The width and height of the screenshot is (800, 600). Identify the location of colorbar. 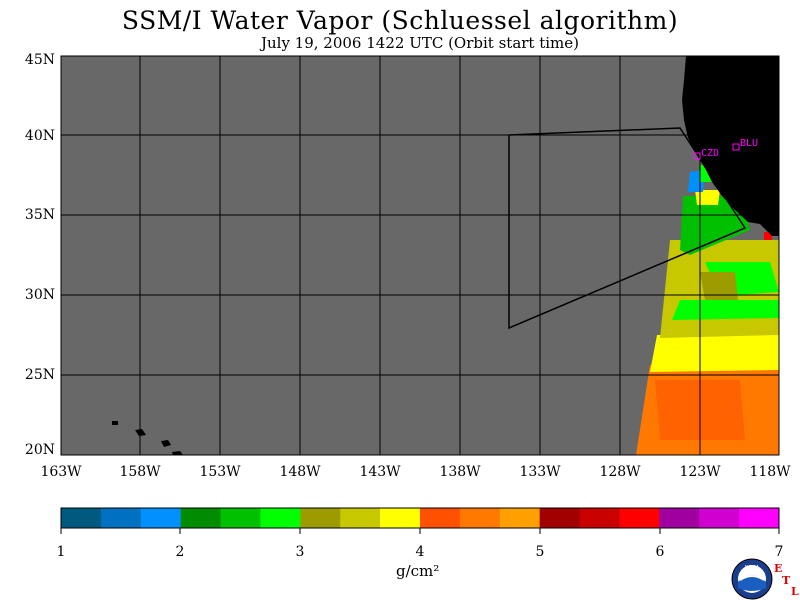
(420, 518).